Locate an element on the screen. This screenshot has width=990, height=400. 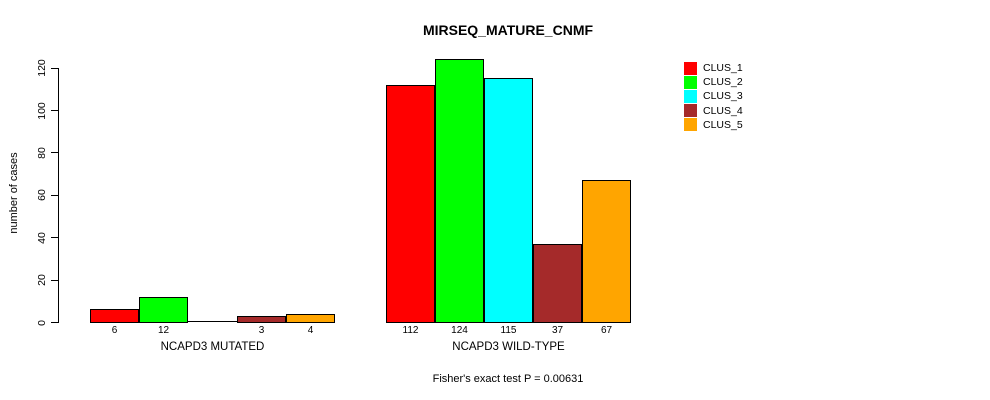
bar-value-label: 112 is located at coordinates (410, 330).